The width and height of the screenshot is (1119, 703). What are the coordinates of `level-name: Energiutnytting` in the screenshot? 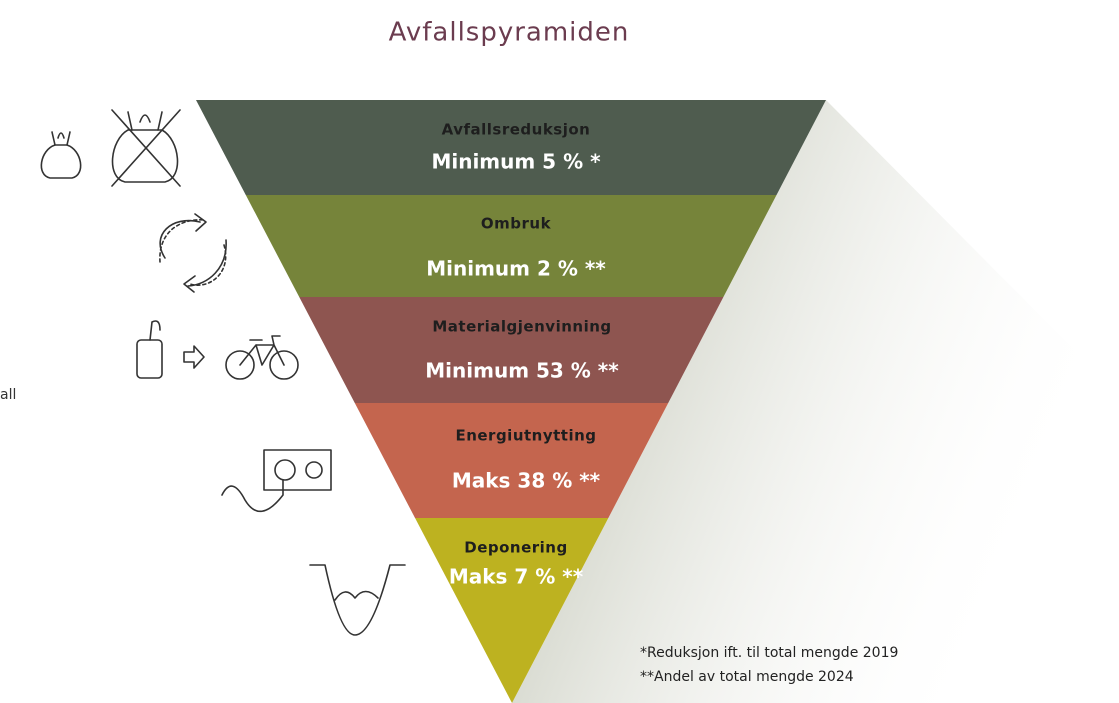 It's located at (525, 436).